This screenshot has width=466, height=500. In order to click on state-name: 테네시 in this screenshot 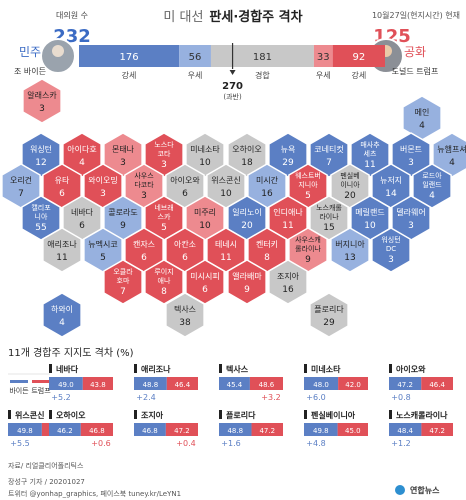, I will do `click(226, 244)`.